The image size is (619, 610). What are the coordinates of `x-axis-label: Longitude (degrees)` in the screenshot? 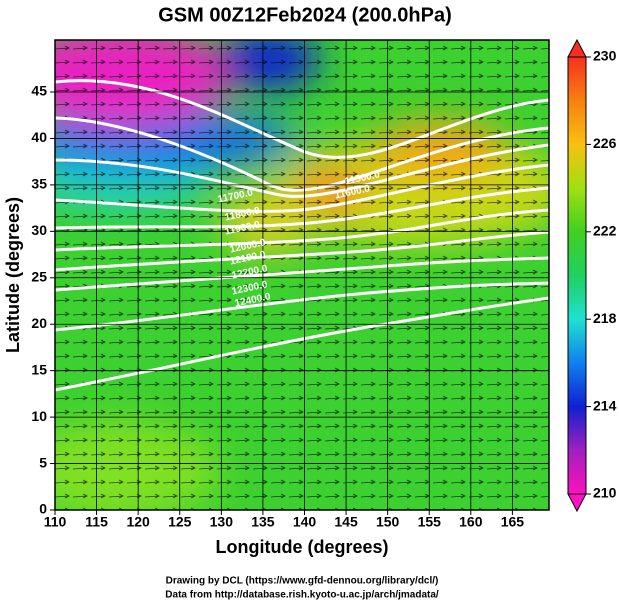 It's located at (301, 547).